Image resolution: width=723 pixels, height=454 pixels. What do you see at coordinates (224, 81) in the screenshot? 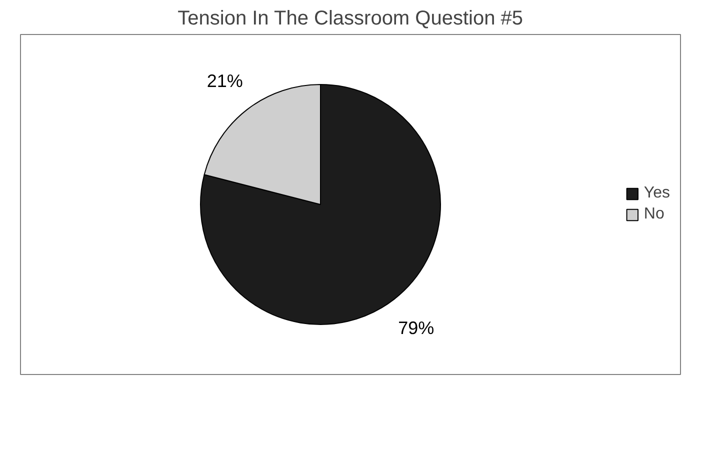
I see `data-label: 21%` at bounding box center [224, 81].